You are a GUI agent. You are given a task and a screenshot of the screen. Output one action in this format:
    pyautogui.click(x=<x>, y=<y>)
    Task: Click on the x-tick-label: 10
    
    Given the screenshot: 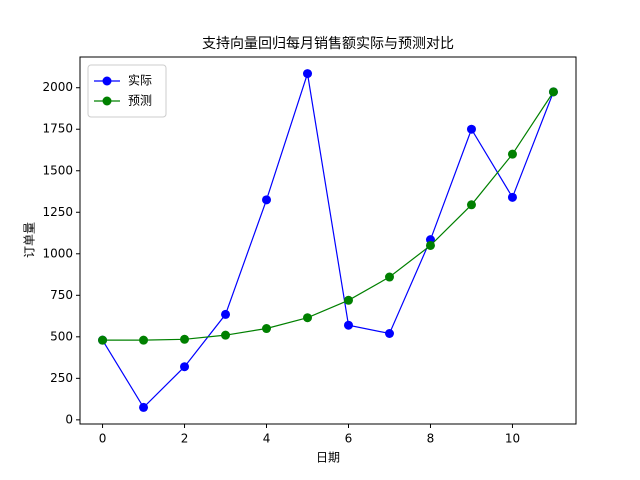 What is the action you would take?
    pyautogui.click(x=512, y=439)
    